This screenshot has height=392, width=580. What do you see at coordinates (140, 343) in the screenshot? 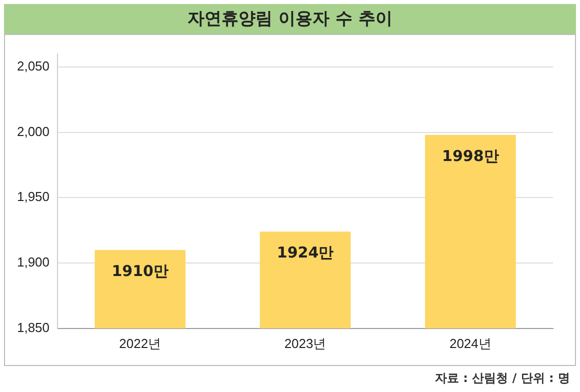
I see `x-tick-label: 2022년` at bounding box center [140, 343].